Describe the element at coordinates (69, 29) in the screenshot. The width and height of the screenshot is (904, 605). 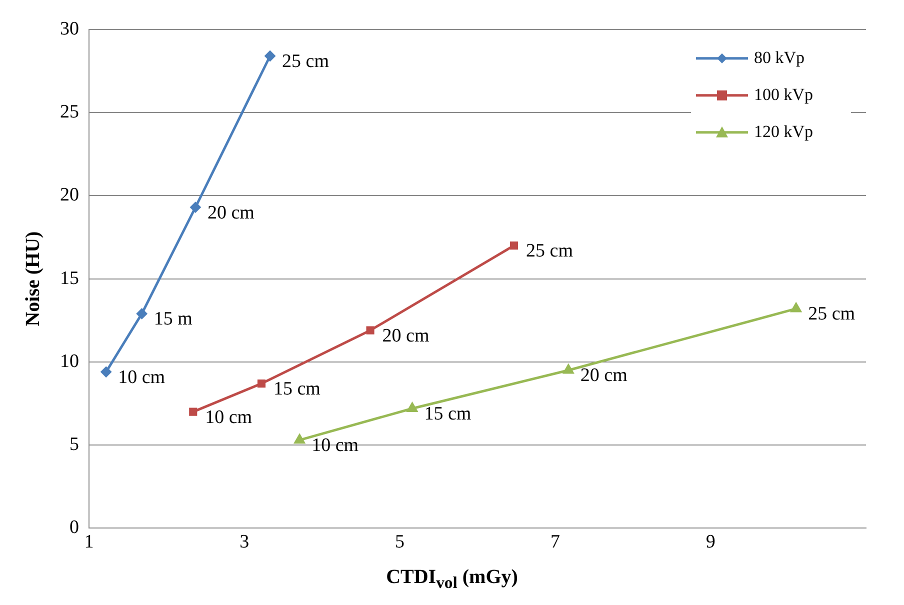
I see `y-tick-label: 30` at that location.